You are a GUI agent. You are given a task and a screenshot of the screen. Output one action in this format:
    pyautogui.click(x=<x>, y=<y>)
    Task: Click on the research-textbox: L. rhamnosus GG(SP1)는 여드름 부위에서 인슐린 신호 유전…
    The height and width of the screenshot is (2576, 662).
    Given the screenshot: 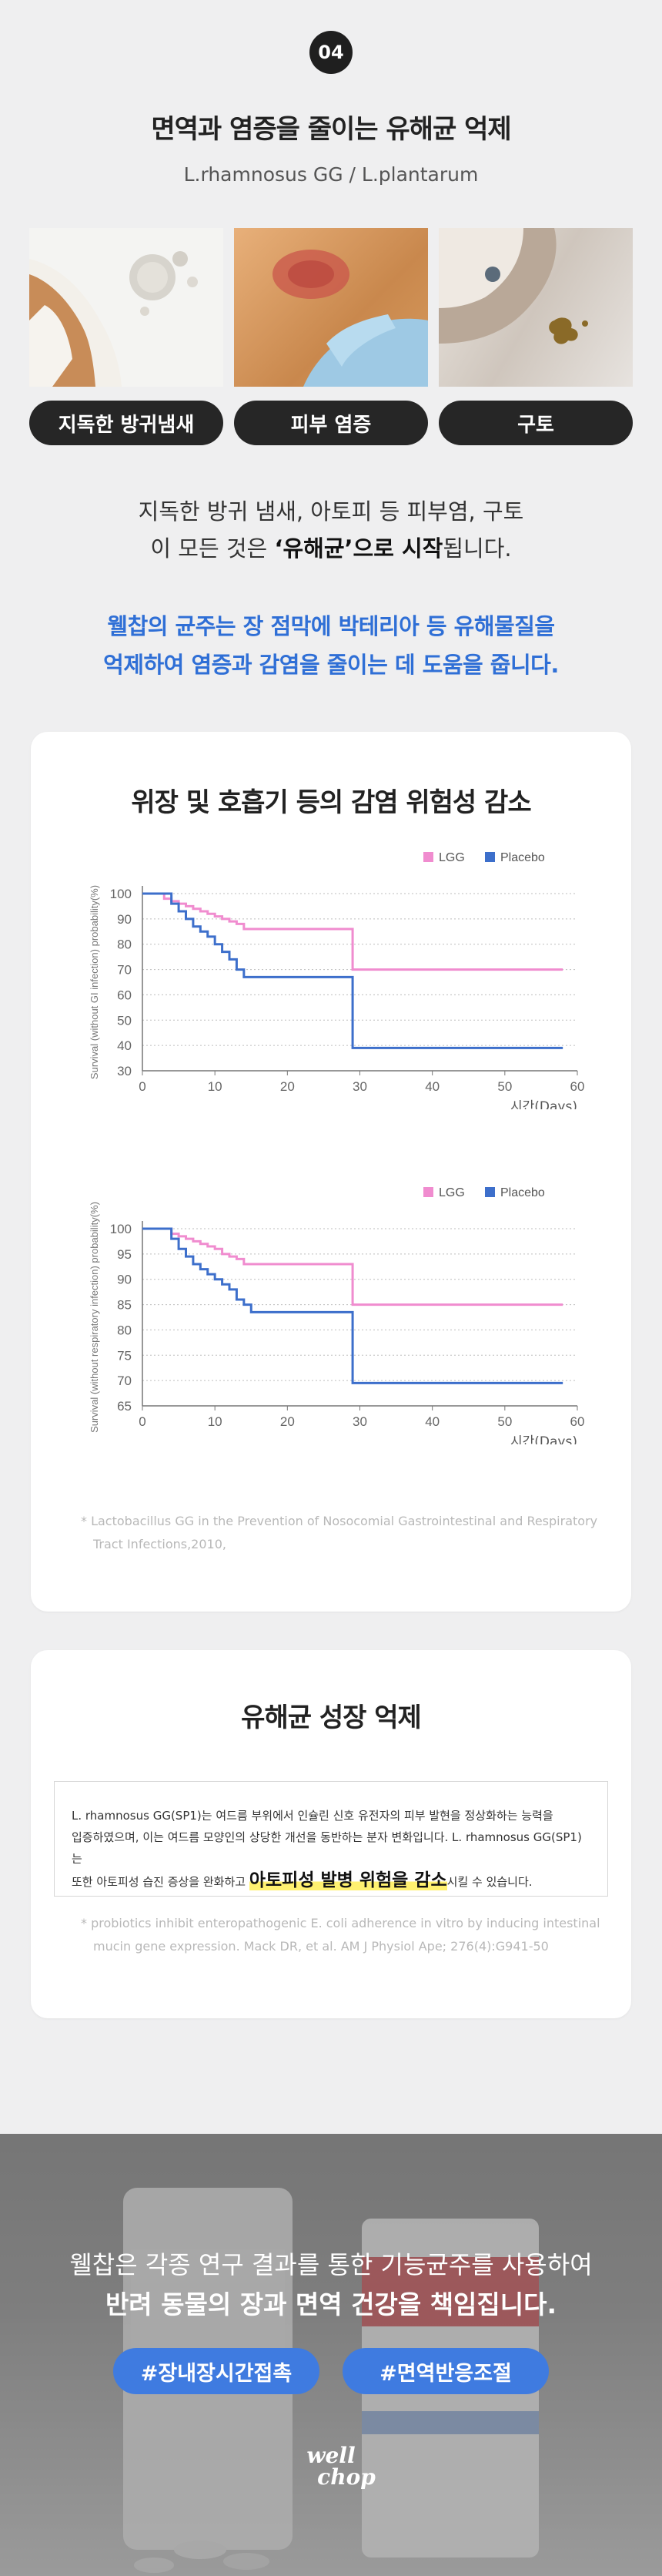 What is the action you would take?
    pyautogui.click(x=331, y=1839)
    